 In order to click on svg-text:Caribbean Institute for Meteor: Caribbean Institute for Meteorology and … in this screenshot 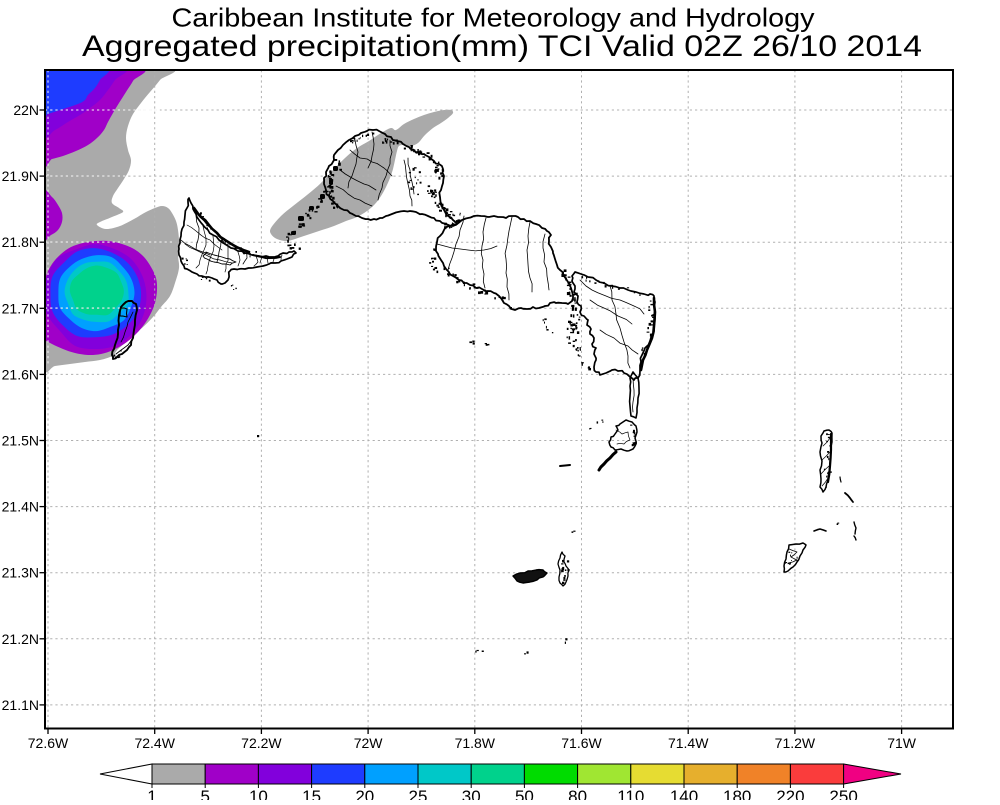, I will do `click(493, 18)`.